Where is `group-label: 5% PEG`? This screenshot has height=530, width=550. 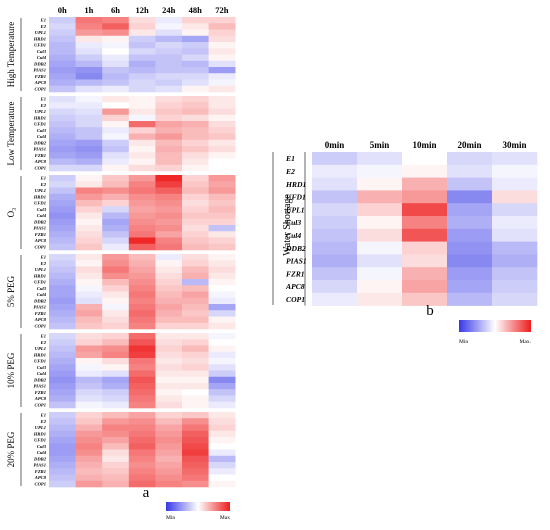 group-label: 5% PEG is located at coordinates (11, 291).